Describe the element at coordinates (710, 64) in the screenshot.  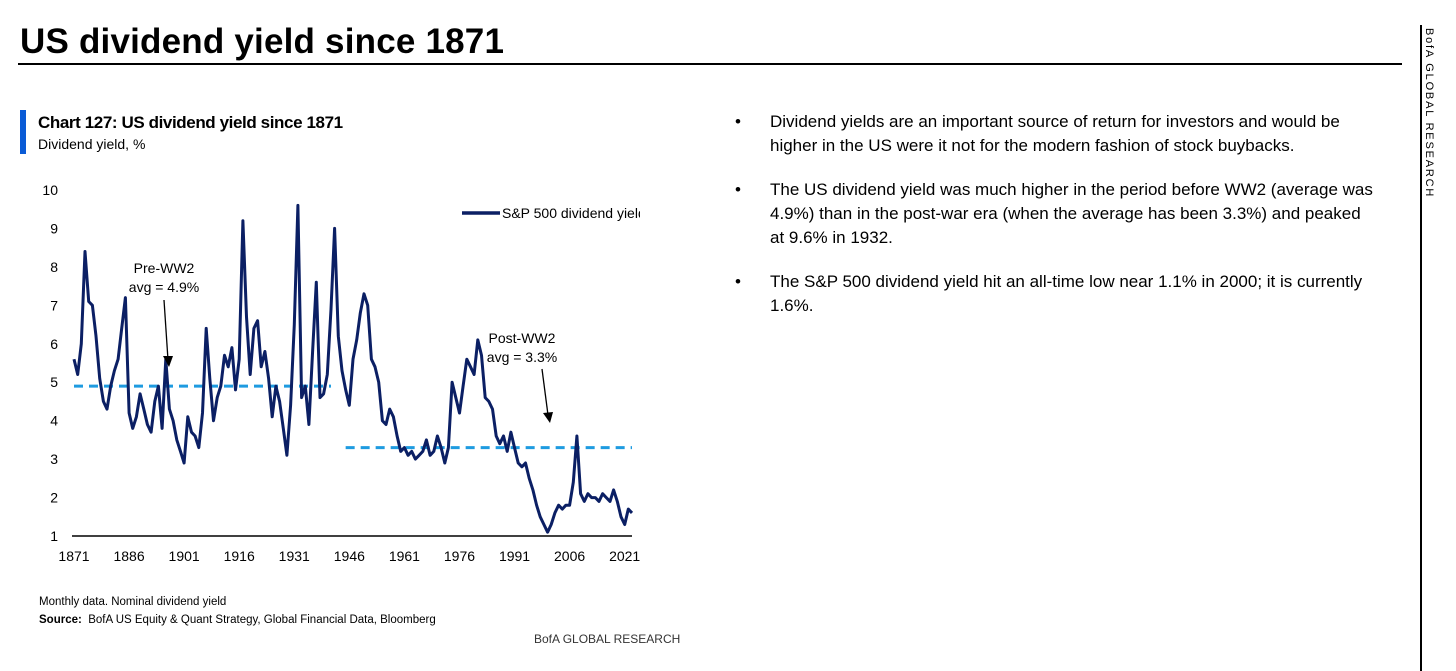
I see `title-divider` at that location.